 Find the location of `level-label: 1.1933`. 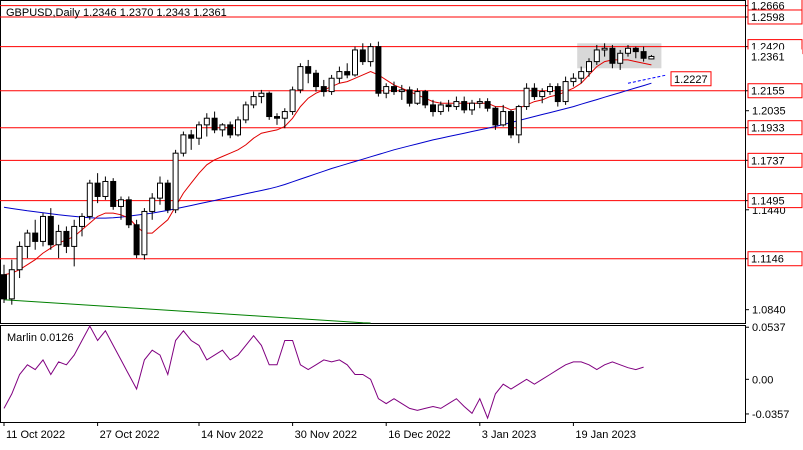

level-label: 1.1933 is located at coordinates (768, 129).